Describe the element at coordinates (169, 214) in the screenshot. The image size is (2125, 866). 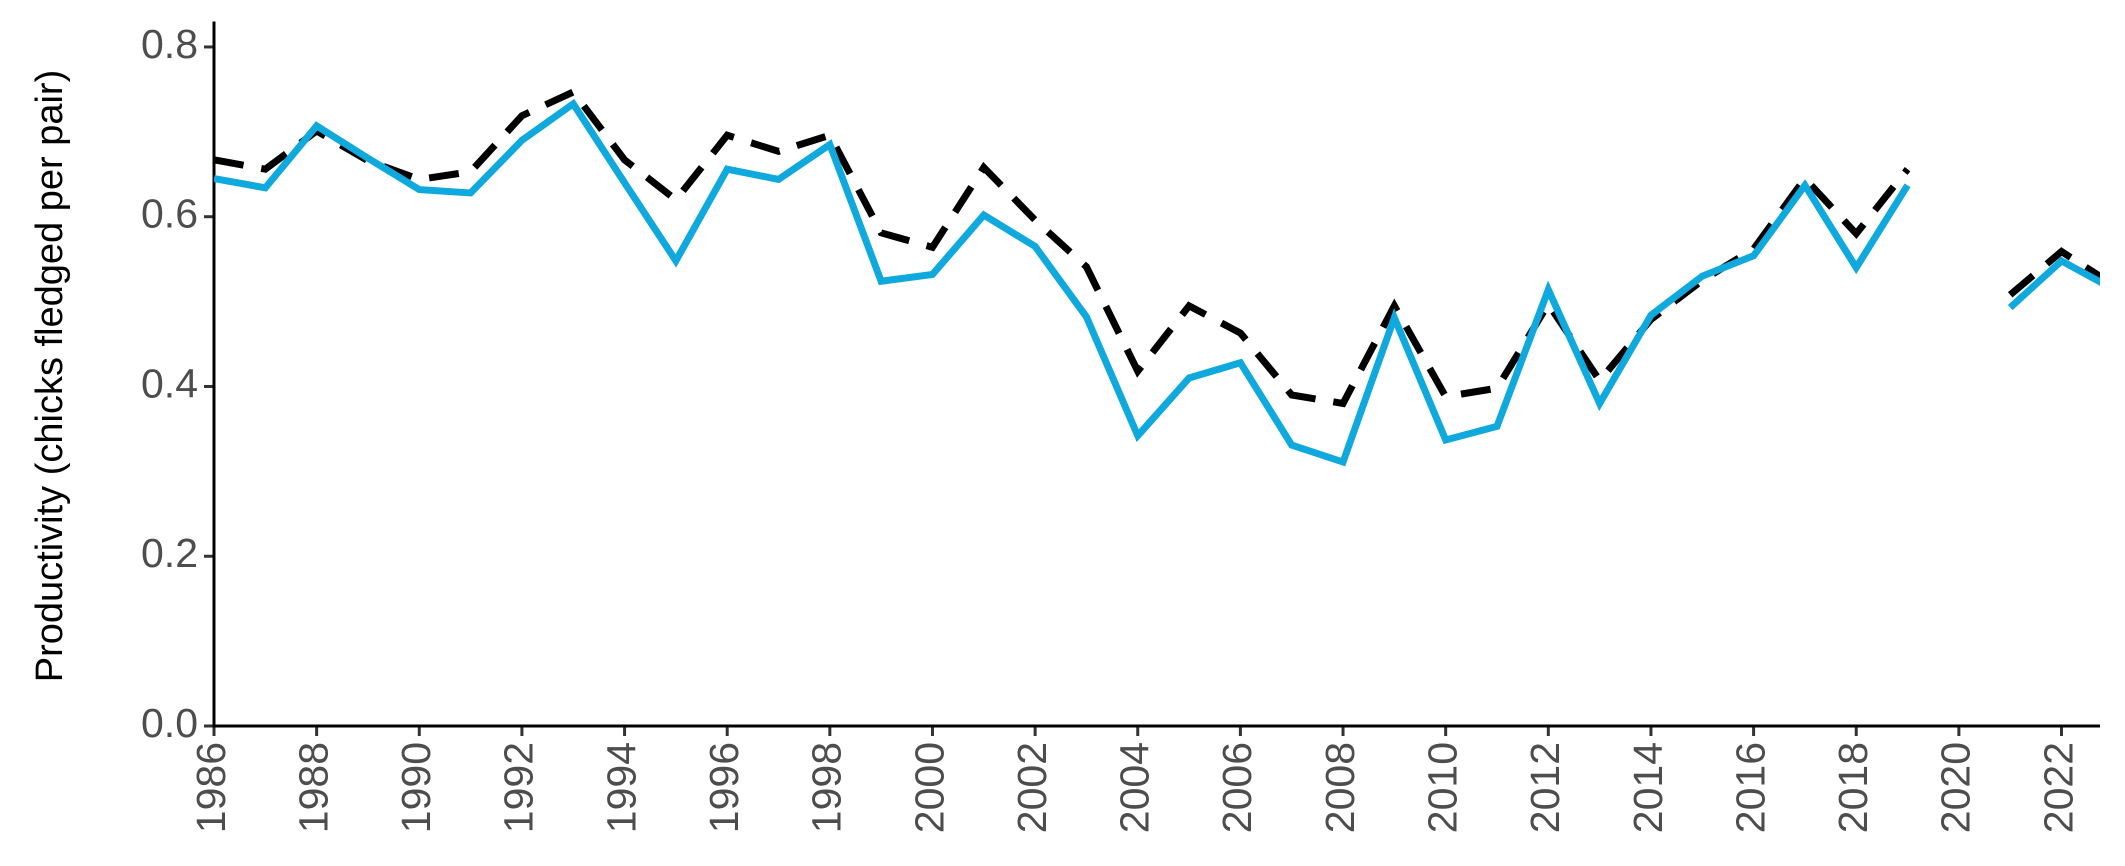
I see `y-tick-label: 0.6` at that location.